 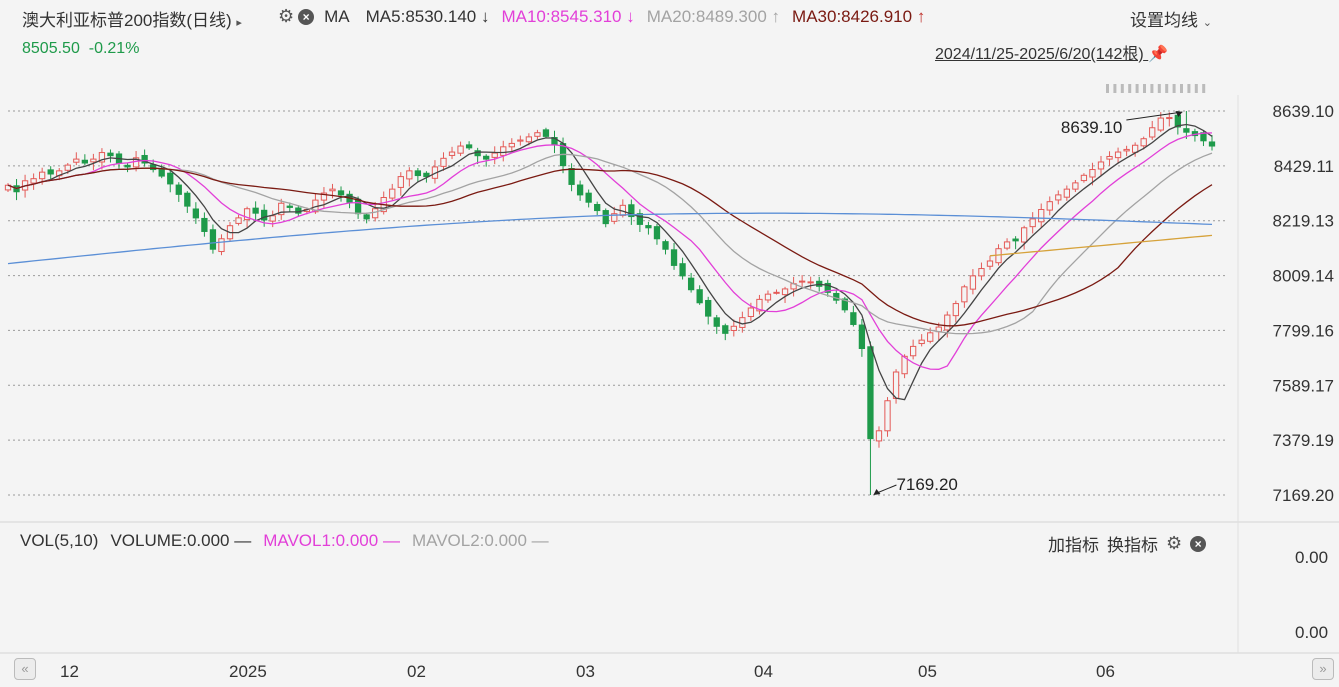 What do you see at coordinates (51, 48) in the screenshot?
I see `last-price: 8505.50` at bounding box center [51, 48].